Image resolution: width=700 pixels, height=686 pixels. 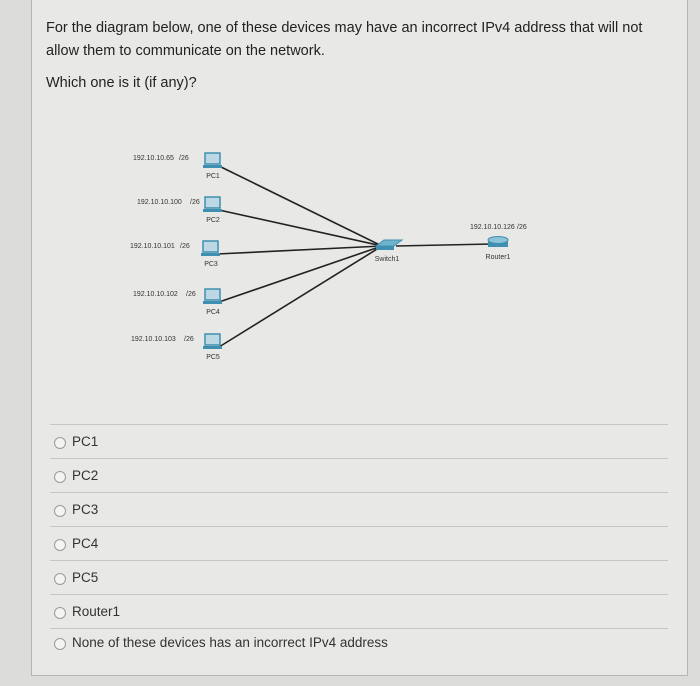 I want to click on option-label: PC2, so click(x=85, y=475).